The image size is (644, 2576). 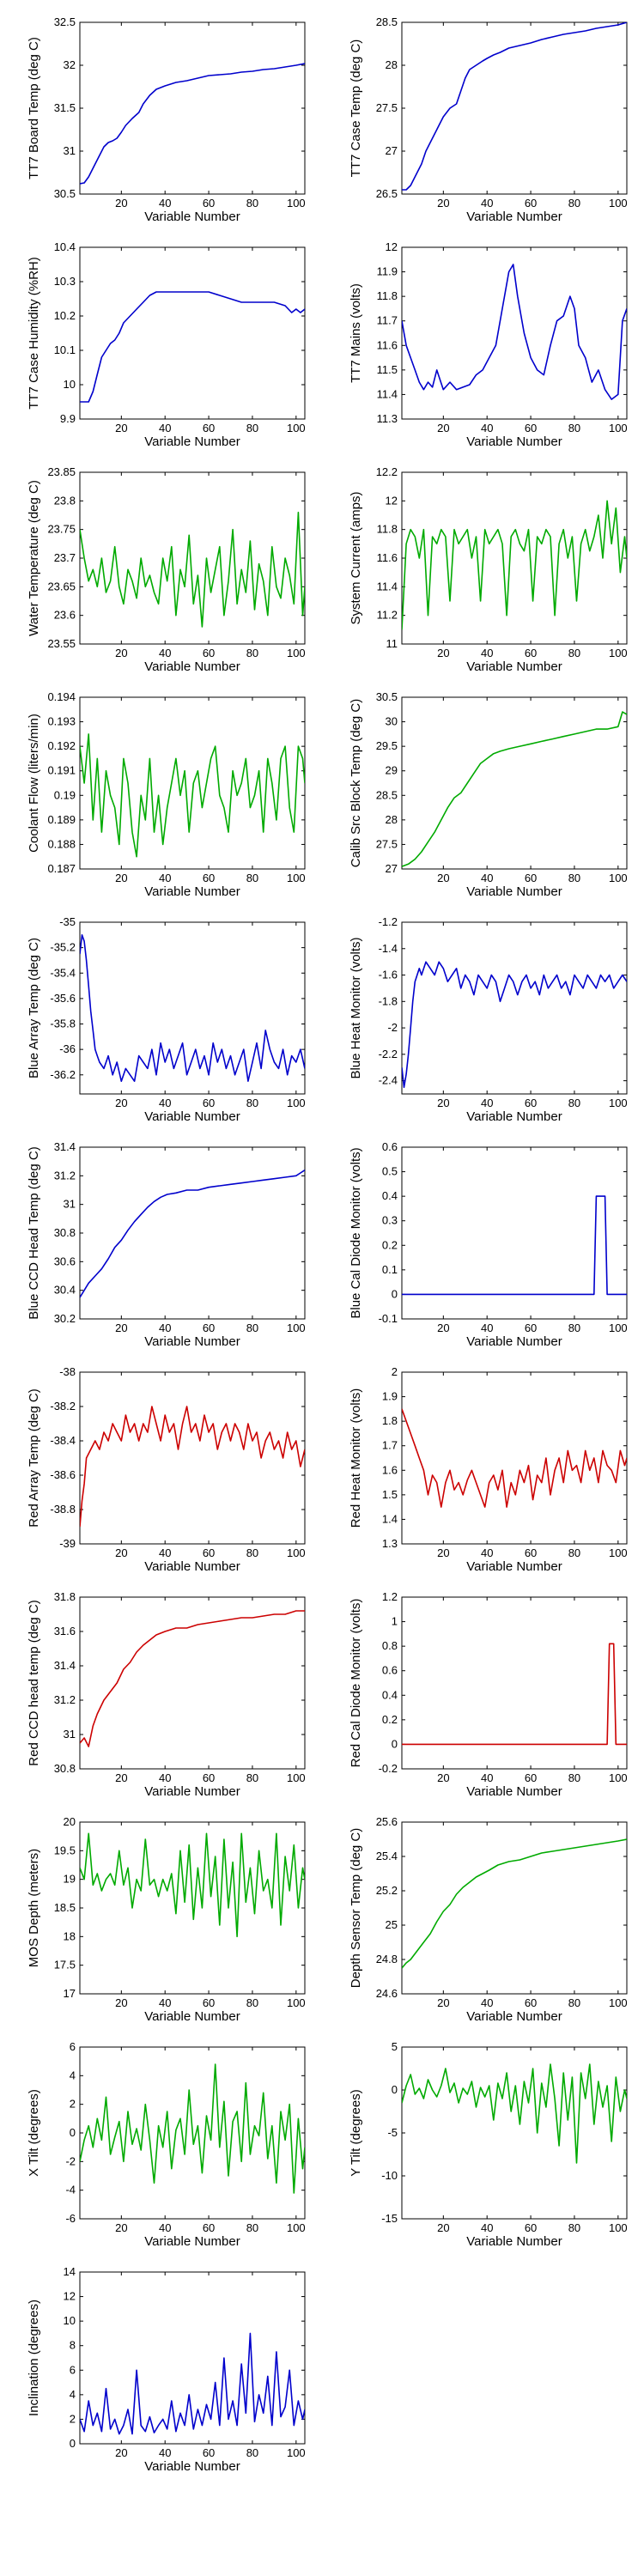 What do you see at coordinates (61, 696) in the screenshot?
I see `y-tick-label: 0.194` at bounding box center [61, 696].